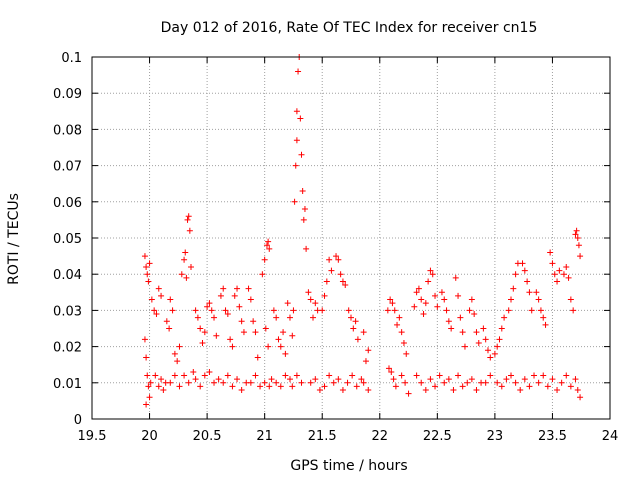 Image resolution: width=640 pixels, height=480 pixels. What do you see at coordinates (495, 436) in the screenshot?
I see `x-tick-label: 23` at bounding box center [495, 436].